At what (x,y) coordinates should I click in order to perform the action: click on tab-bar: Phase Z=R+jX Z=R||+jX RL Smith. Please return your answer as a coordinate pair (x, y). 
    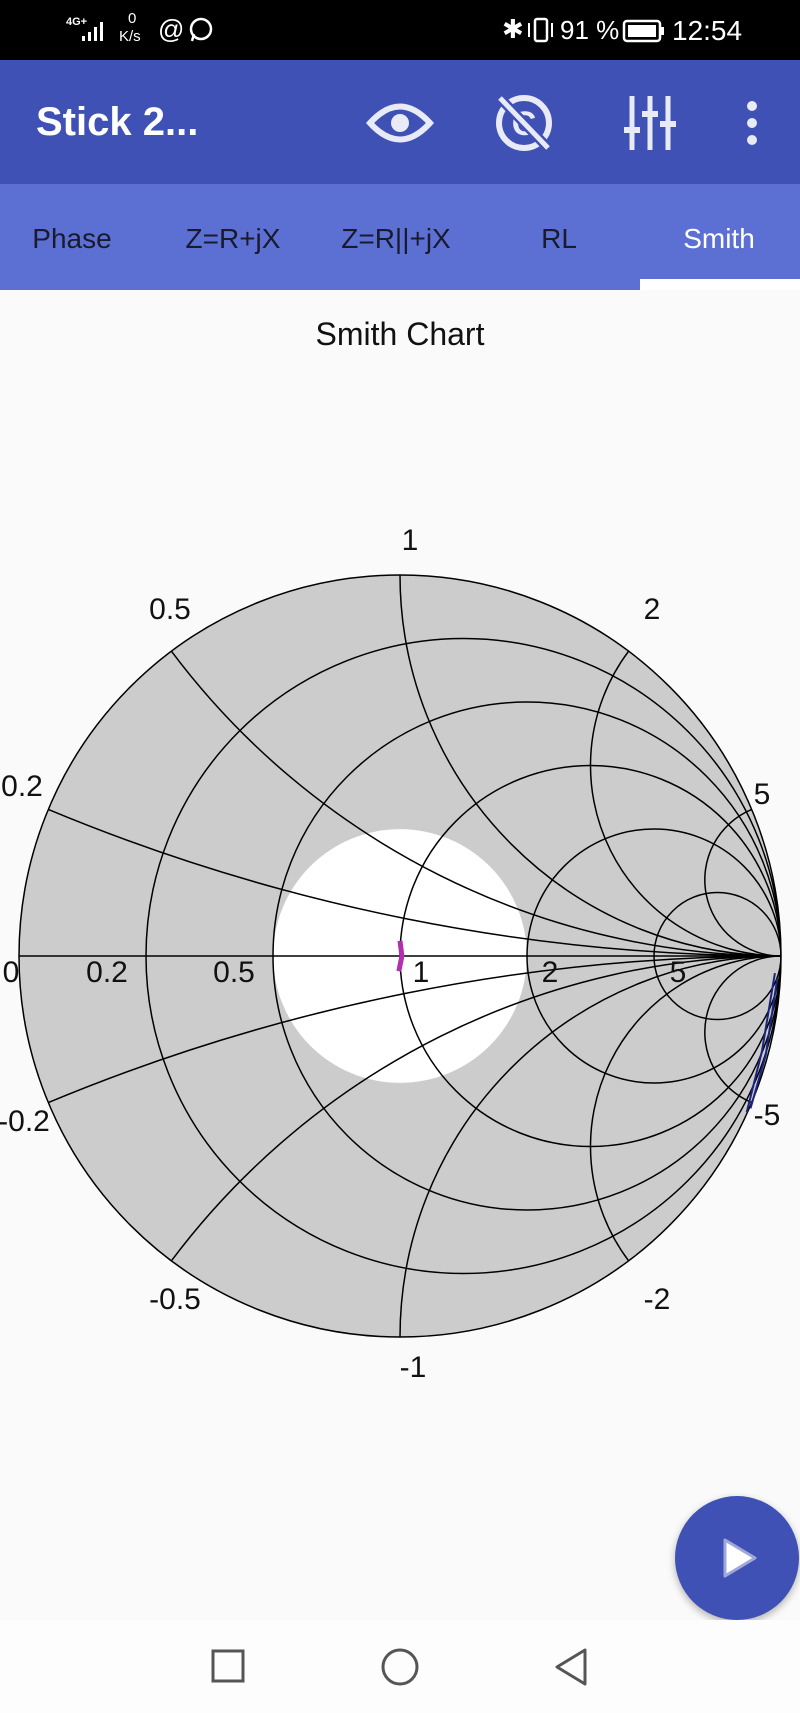
    Looking at the image, I should click on (400, 237).